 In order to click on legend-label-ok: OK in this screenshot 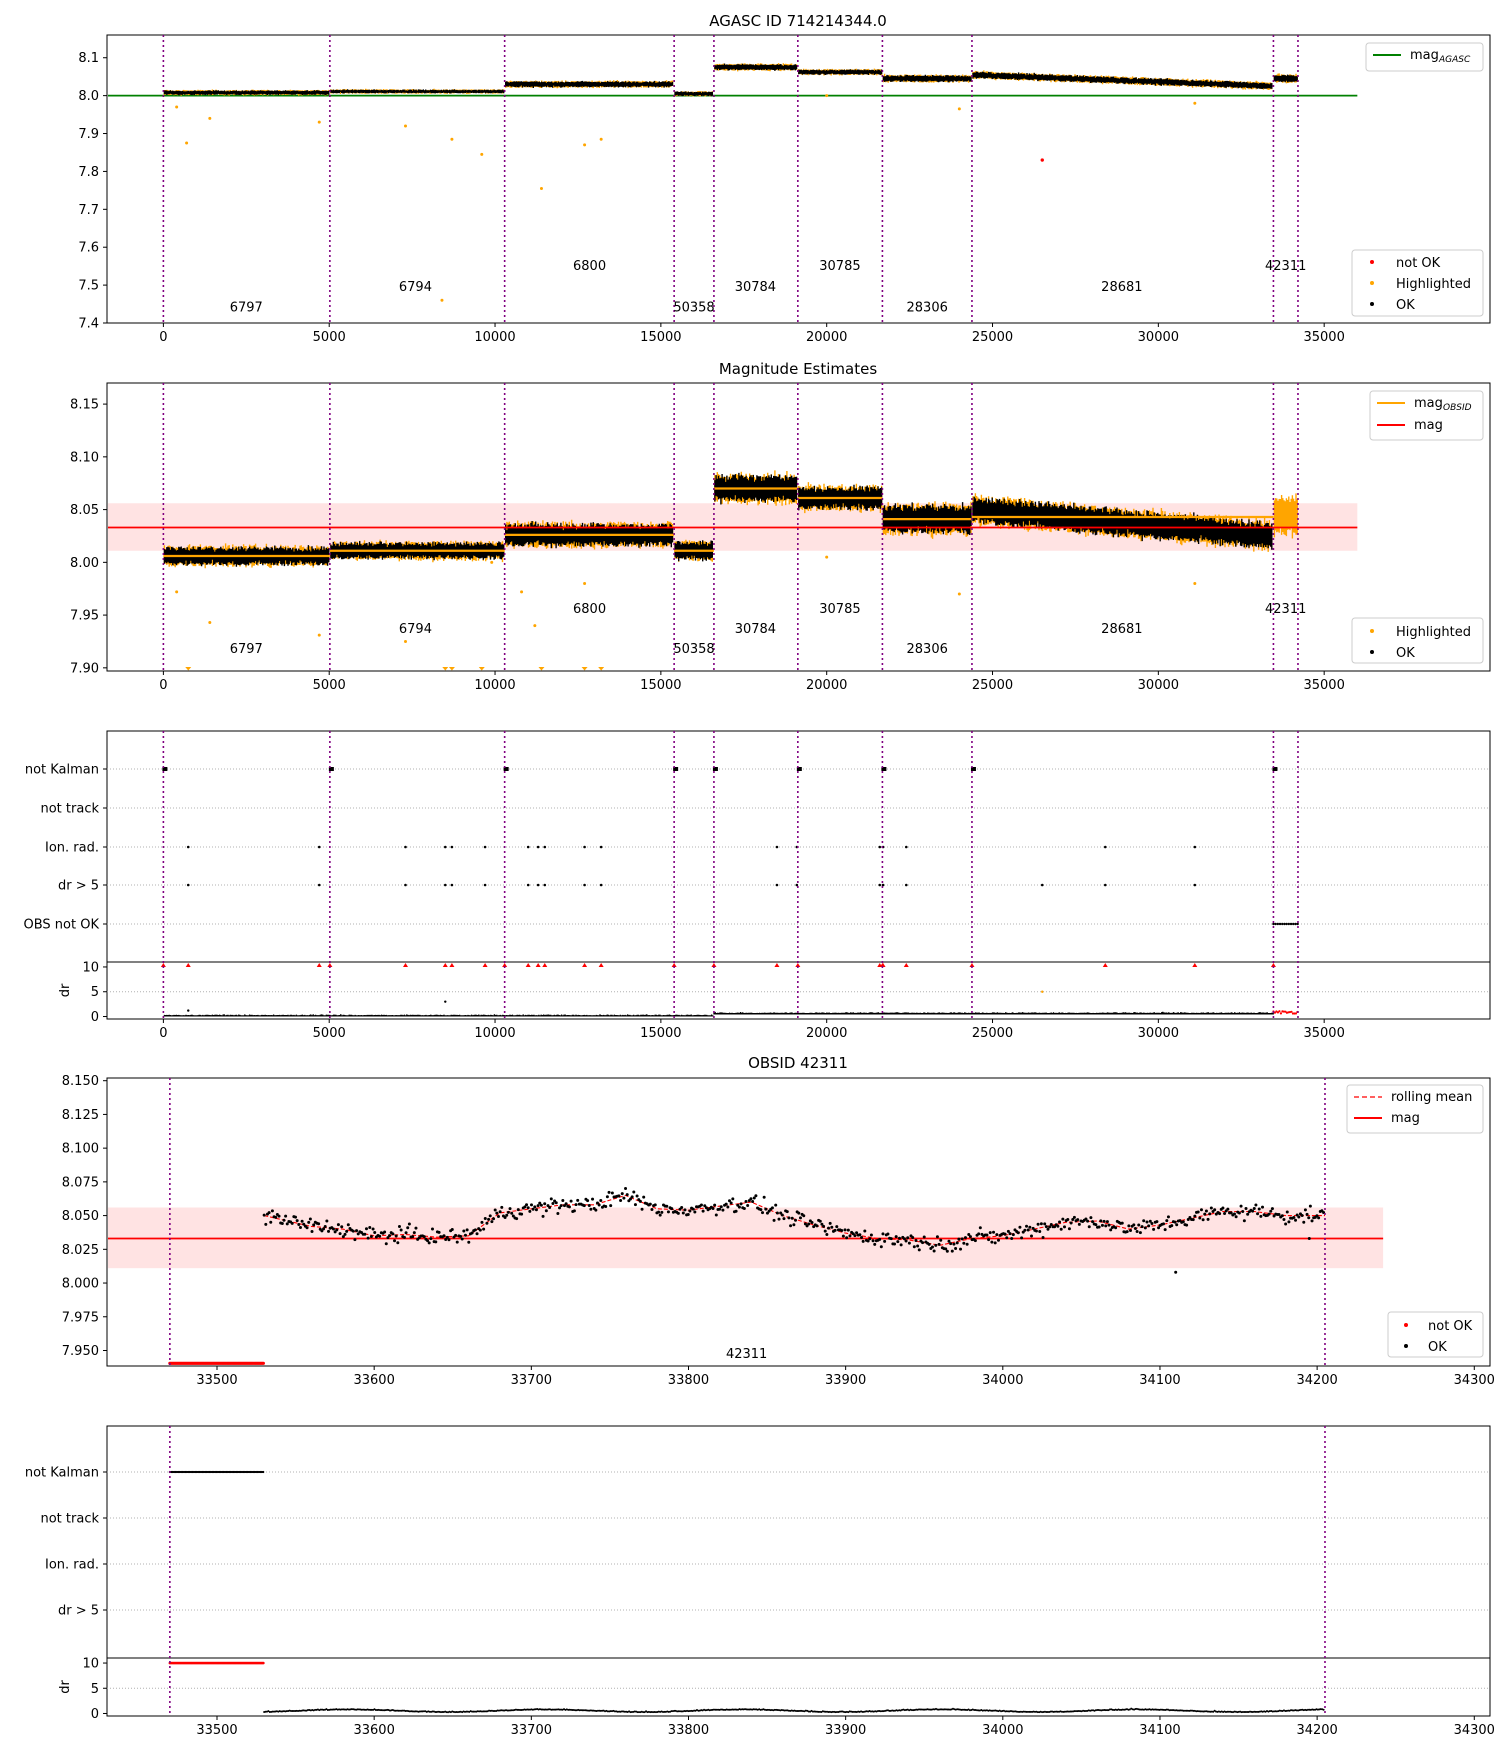, I will do `click(1405, 305)`.